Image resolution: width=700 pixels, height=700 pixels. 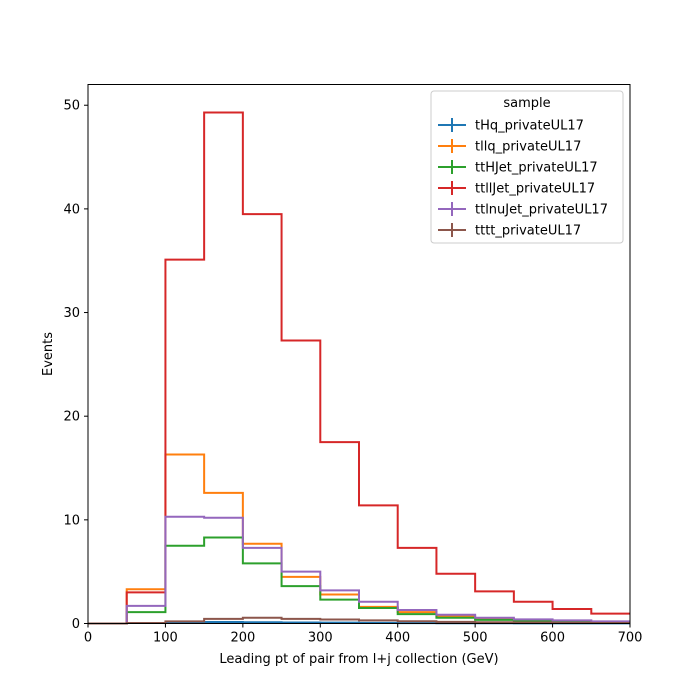 What do you see at coordinates (552, 638) in the screenshot?
I see `x-tick-label: 600` at bounding box center [552, 638].